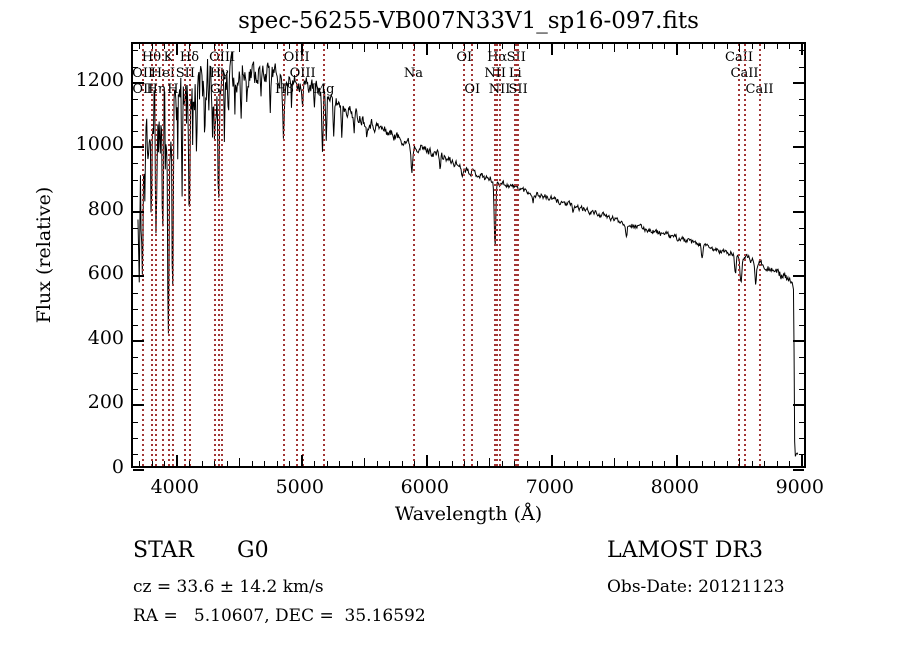  Describe the element at coordinates (685, 550) in the screenshot. I see `survey-name: LAMOST DR3` at that location.